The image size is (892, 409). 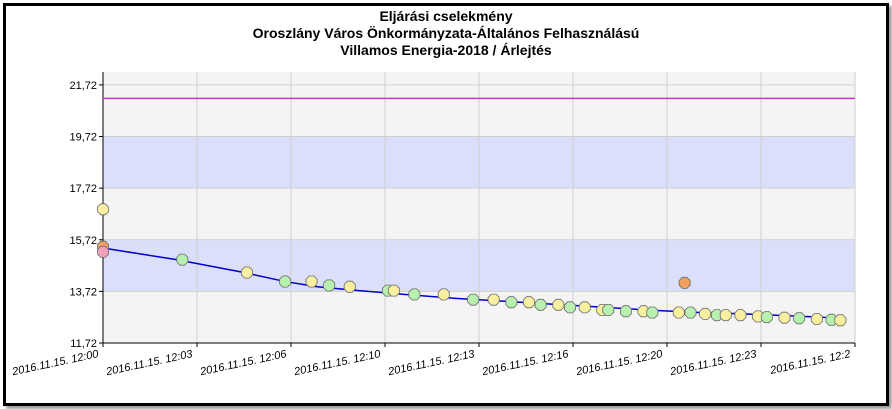 I want to click on x-tick-label: 2016.11.15. 12:20, so click(x=619, y=363).